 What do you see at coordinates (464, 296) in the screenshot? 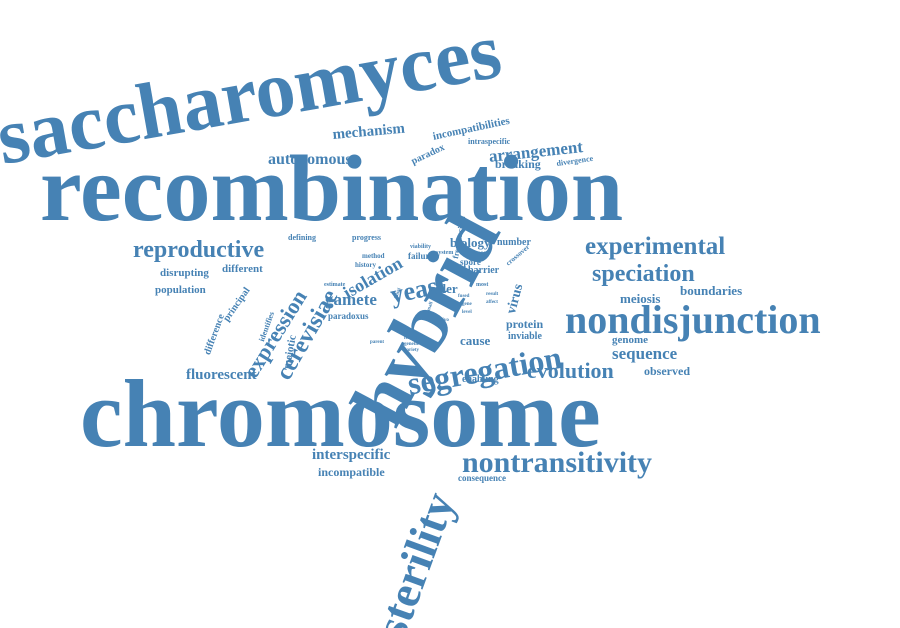
I see `word-fused: fused` at bounding box center [464, 296].